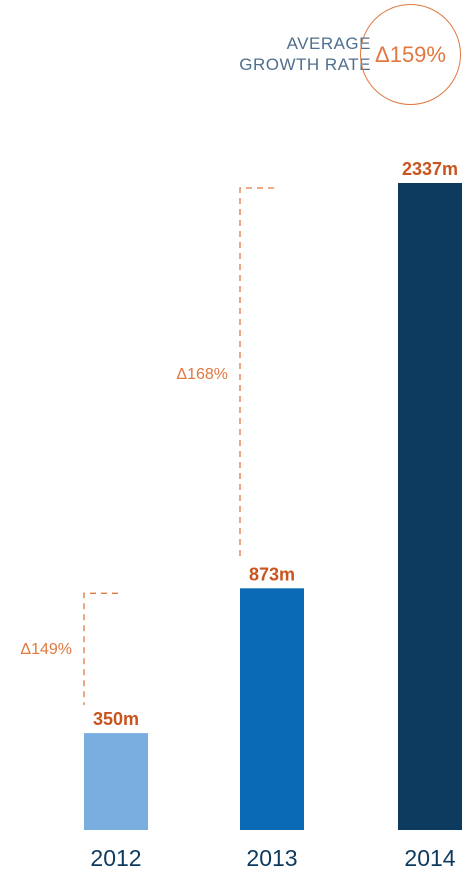 The image size is (476, 870). I want to click on value-label-2014: 2337m, so click(430, 169).